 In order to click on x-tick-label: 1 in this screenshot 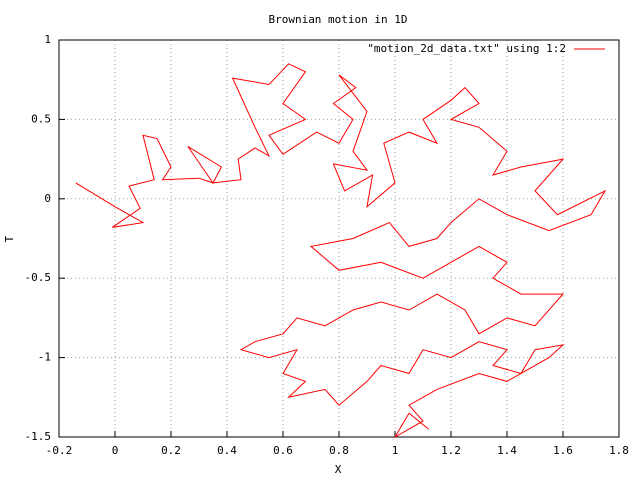, I will do `click(395, 450)`.